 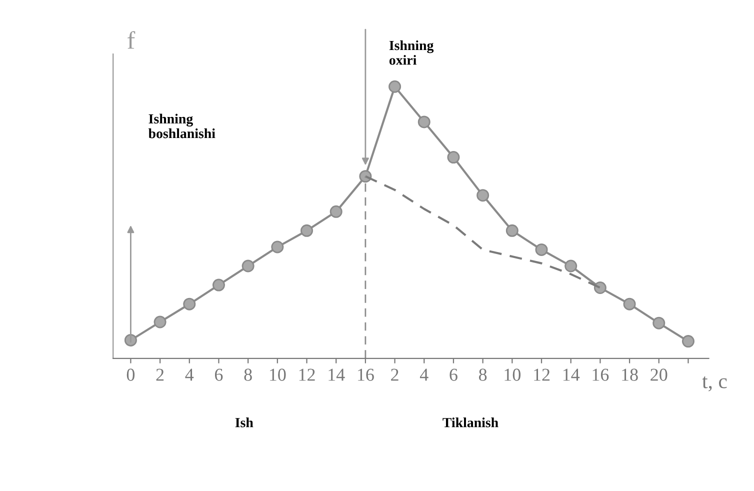 I want to click on x-tick-label: 0, so click(x=130, y=374).